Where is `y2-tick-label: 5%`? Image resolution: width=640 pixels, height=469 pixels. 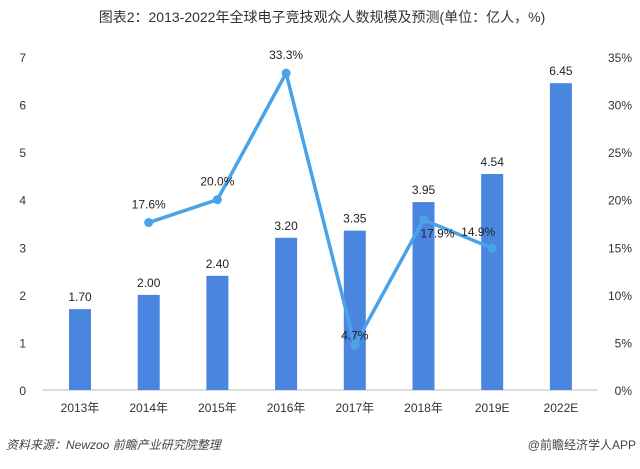
y2-tick-label: 5% is located at coordinates (624, 343).